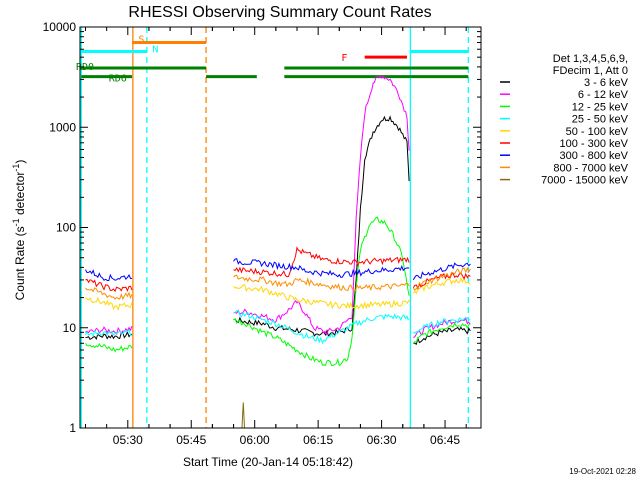  Describe the element at coordinates (16, 168) in the screenshot. I see `y-axis-label-exp2: -1` at that location.